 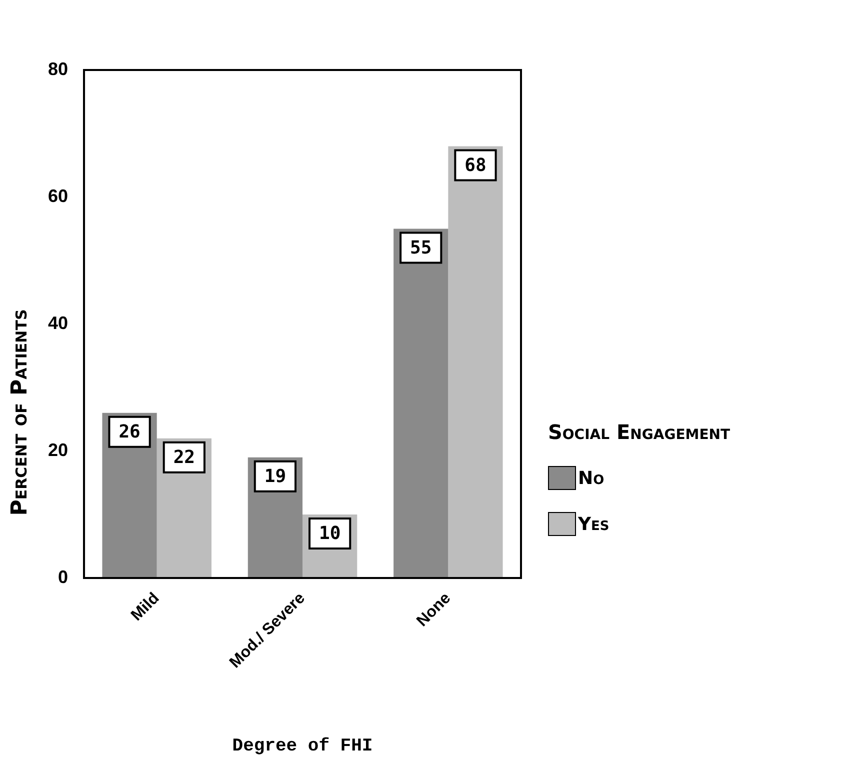 What do you see at coordinates (63, 577) in the screenshot?
I see `y-tick-label: 0` at bounding box center [63, 577].